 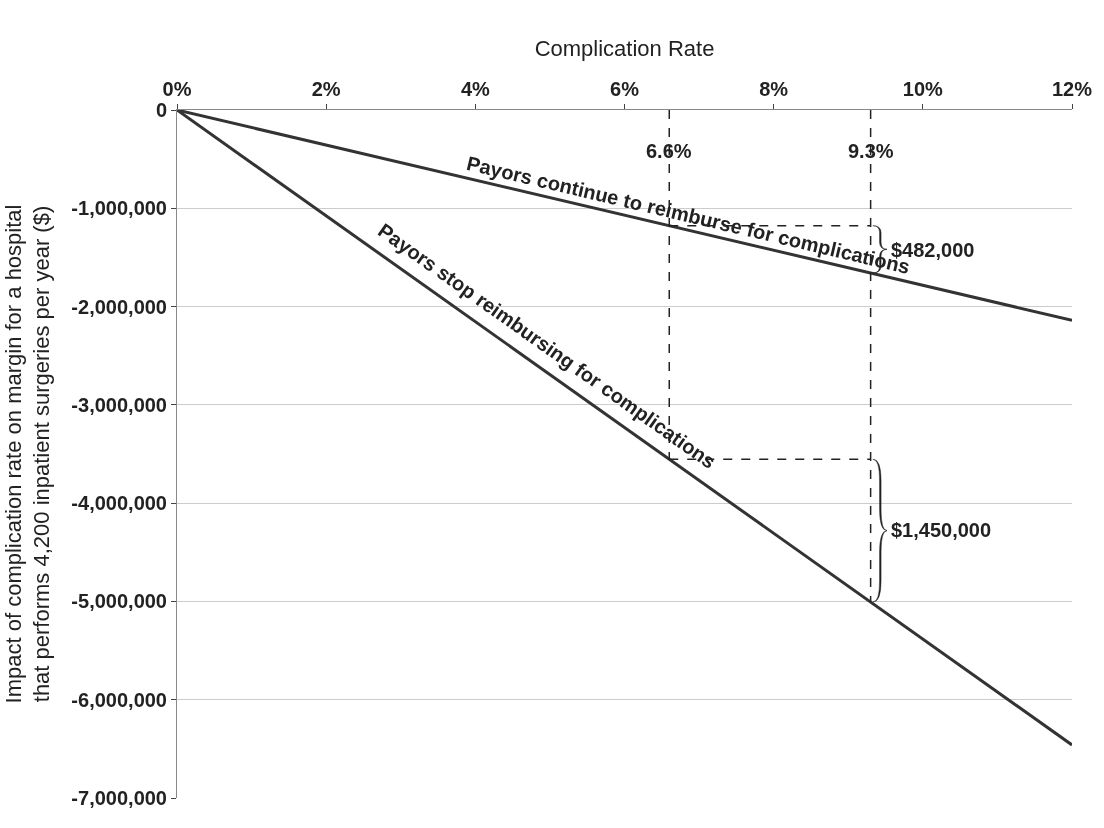 I want to click on x-tick-label: 10%, so click(x=923, y=89).